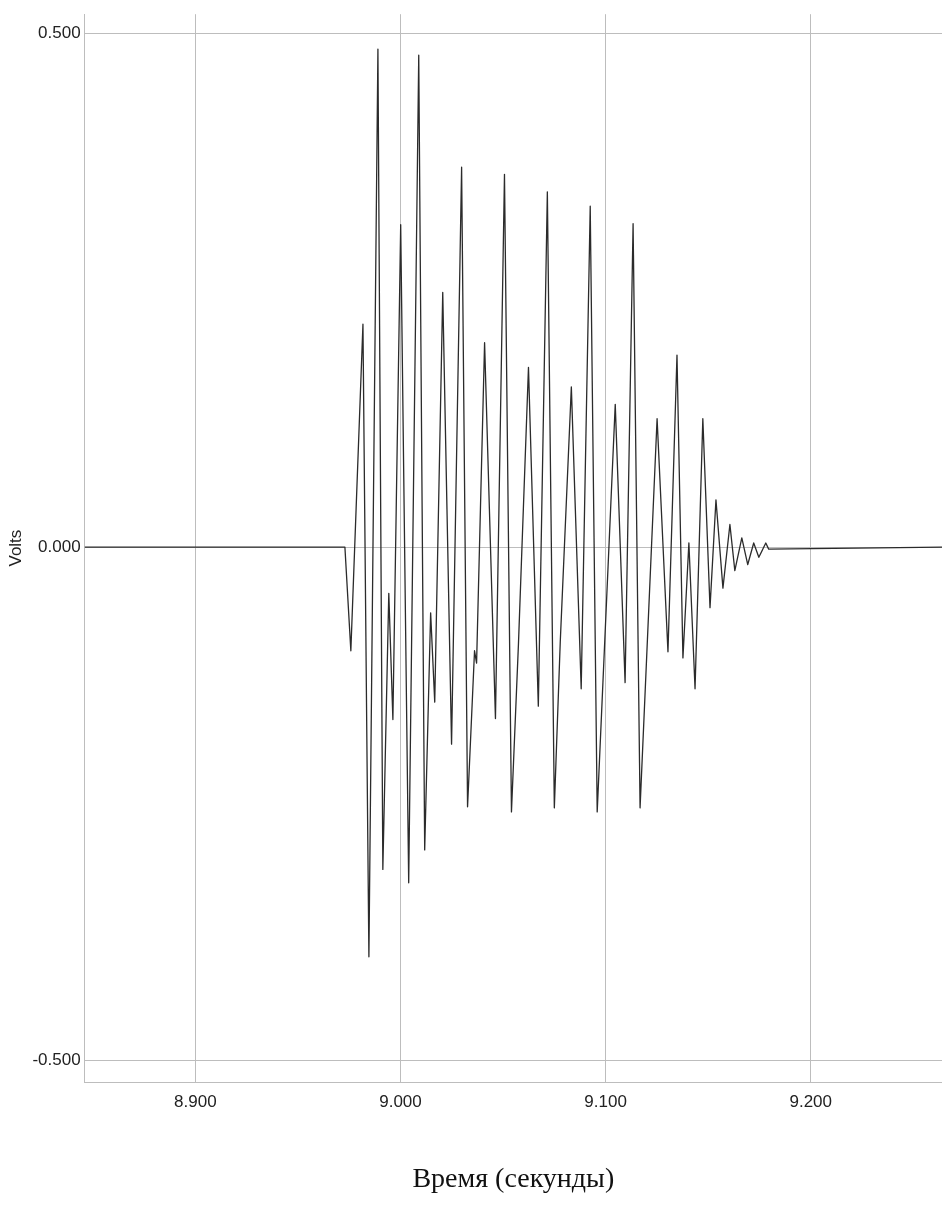 The image size is (942, 1216). What do you see at coordinates (59, 546) in the screenshot?
I see `y-tick-label: 0.000` at bounding box center [59, 546].